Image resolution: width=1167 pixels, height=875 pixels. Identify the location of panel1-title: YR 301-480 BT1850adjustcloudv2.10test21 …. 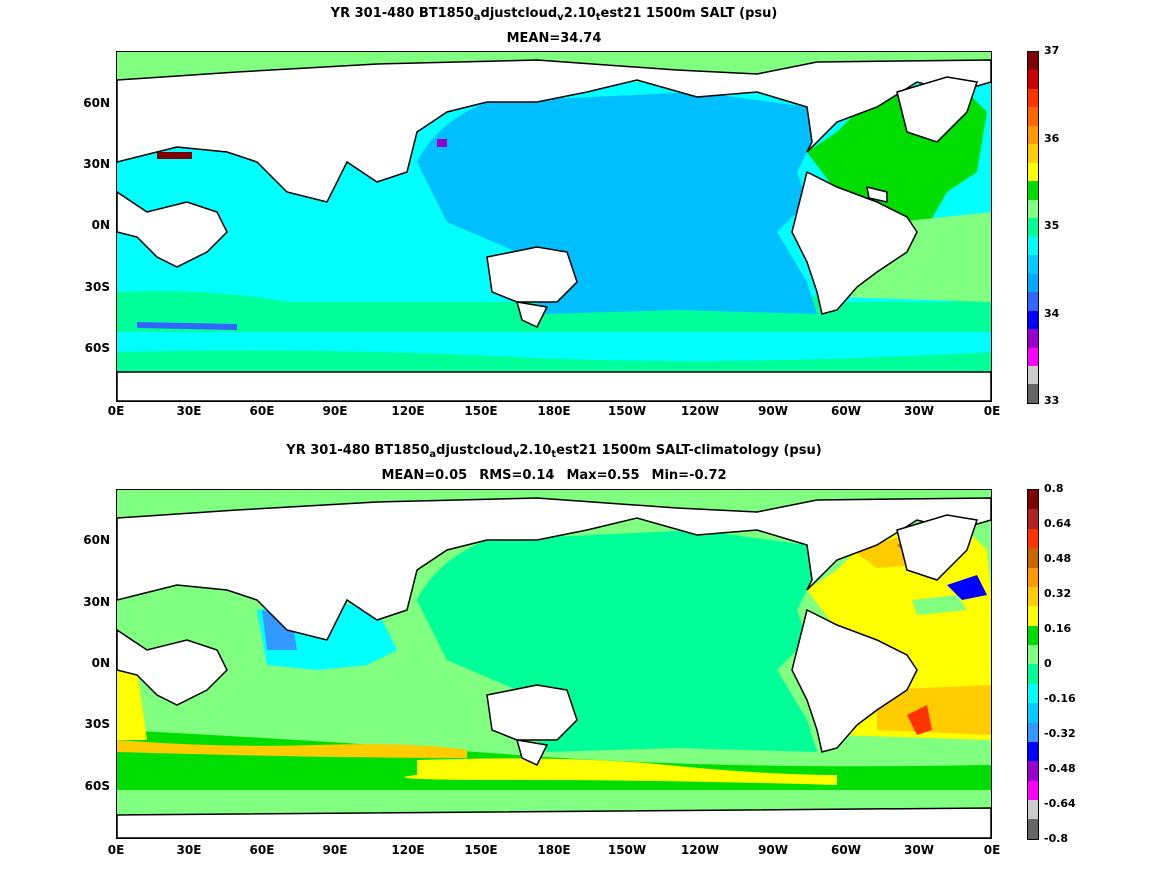
(554, 14).